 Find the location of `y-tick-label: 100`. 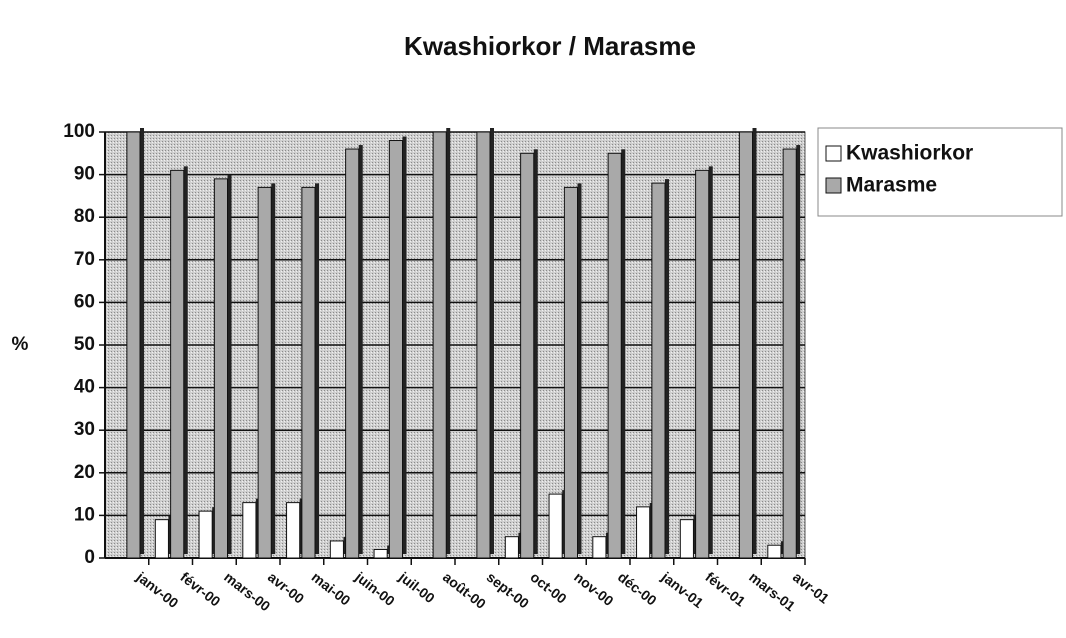

y-tick-label: 100 is located at coordinates (79, 131).